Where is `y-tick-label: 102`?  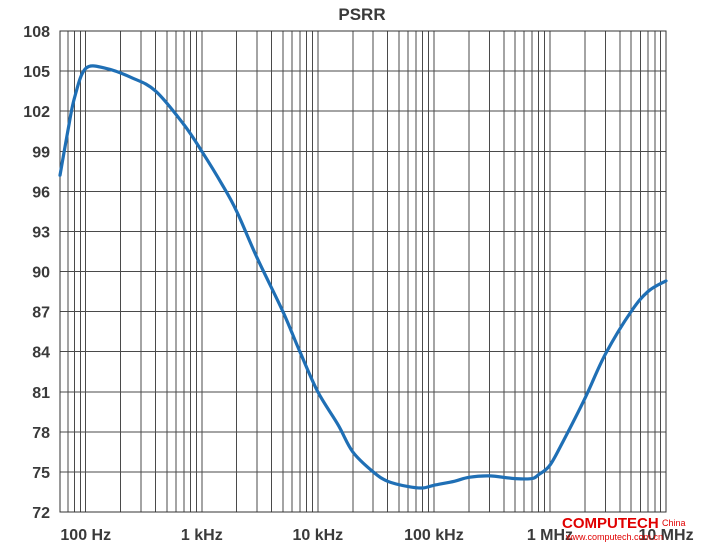
y-tick-label: 102 is located at coordinates (36, 112).